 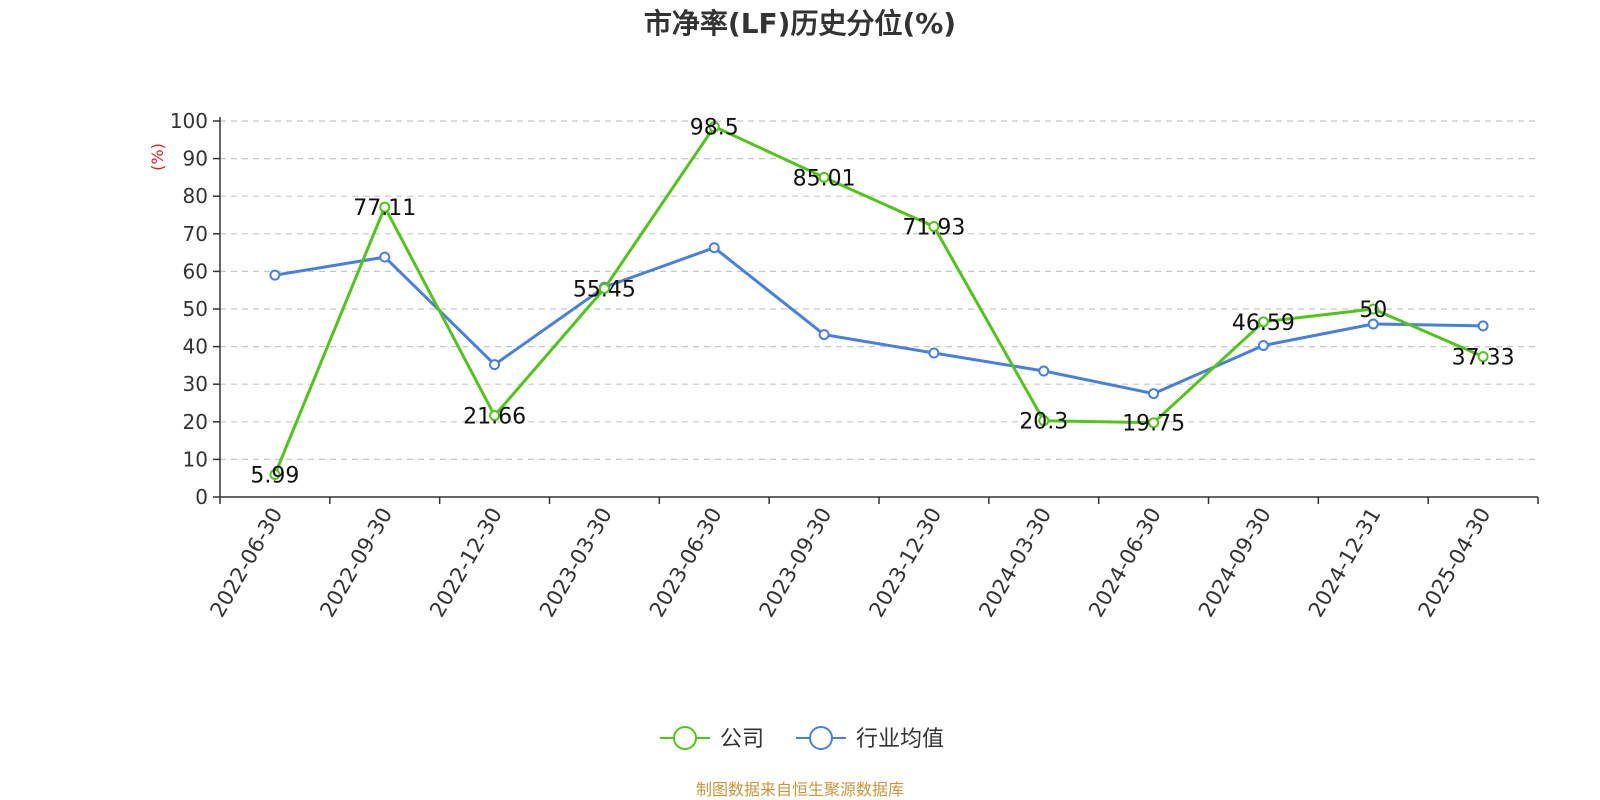 What do you see at coordinates (800, 23) in the screenshot?
I see `chart-title: 市净率(LF)历史分位(%)` at bounding box center [800, 23].